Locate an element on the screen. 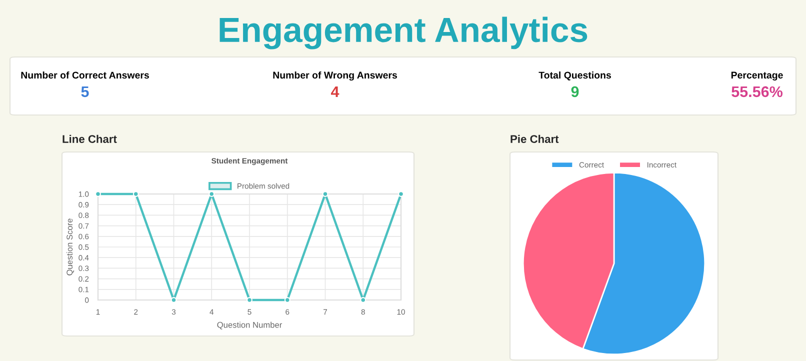 The image size is (806, 361). text: Pie Chart is located at coordinates (534, 138).